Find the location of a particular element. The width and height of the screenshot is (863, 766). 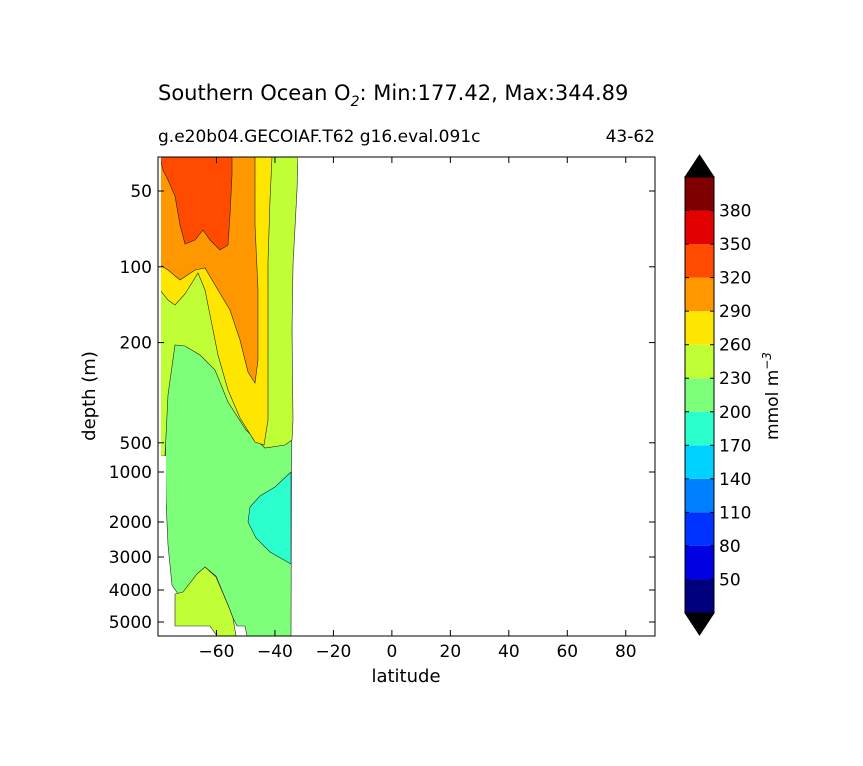

colorbar-tick-label: 380 is located at coordinates (735, 212).